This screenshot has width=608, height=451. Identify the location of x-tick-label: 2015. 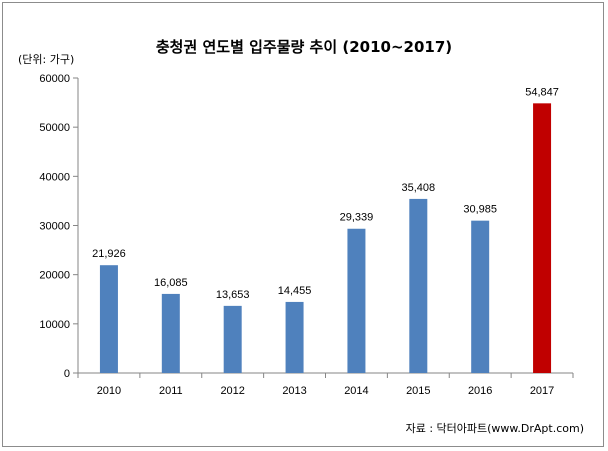
(418, 391).